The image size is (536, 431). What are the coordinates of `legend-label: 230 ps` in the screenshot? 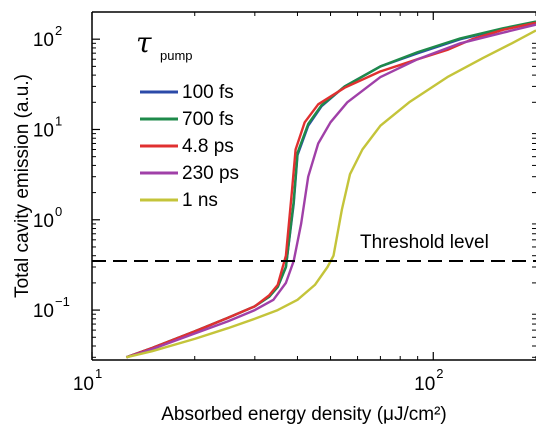 It's located at (210, 173).